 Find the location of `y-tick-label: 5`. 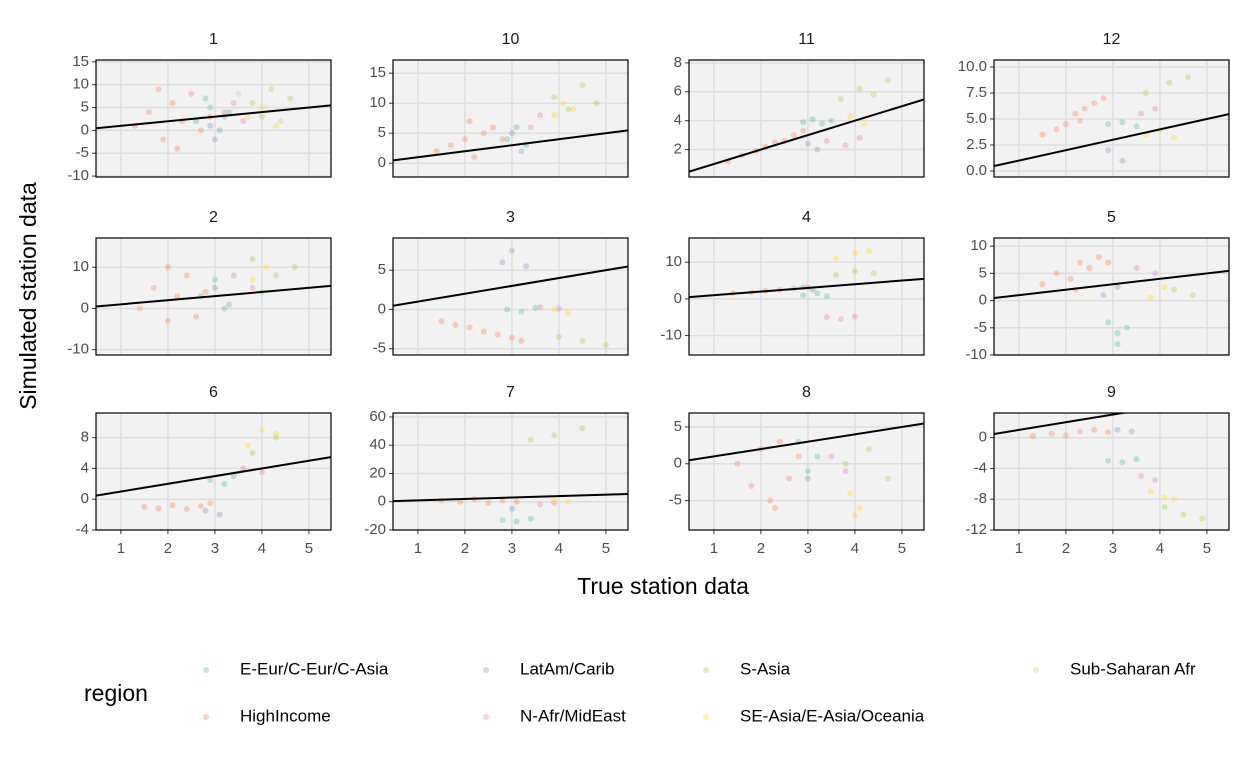

y-tick-label: 5 is located at coordinates (382, 132).